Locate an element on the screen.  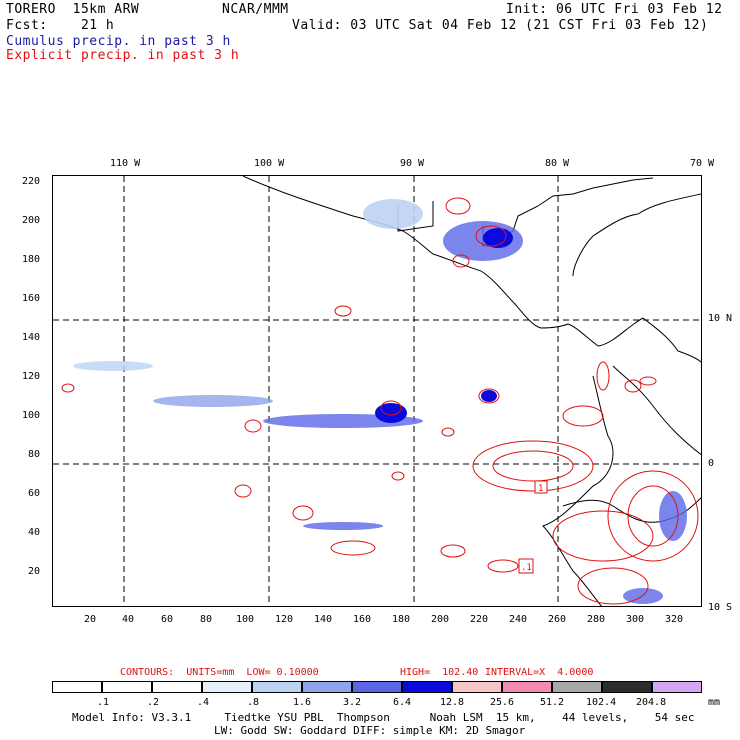
model-title: TORERO 15km ARW is located at coordinates (73, 9).